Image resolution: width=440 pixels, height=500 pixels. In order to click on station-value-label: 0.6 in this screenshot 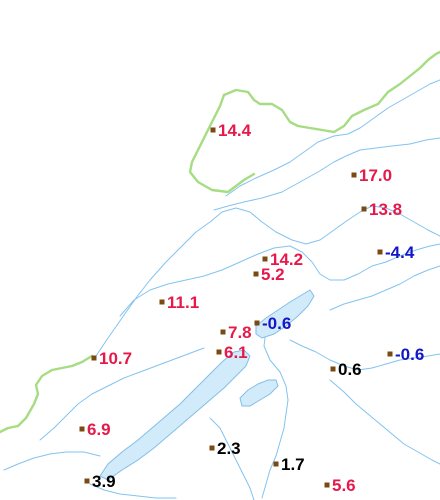, I will do `click(350, 369)`.